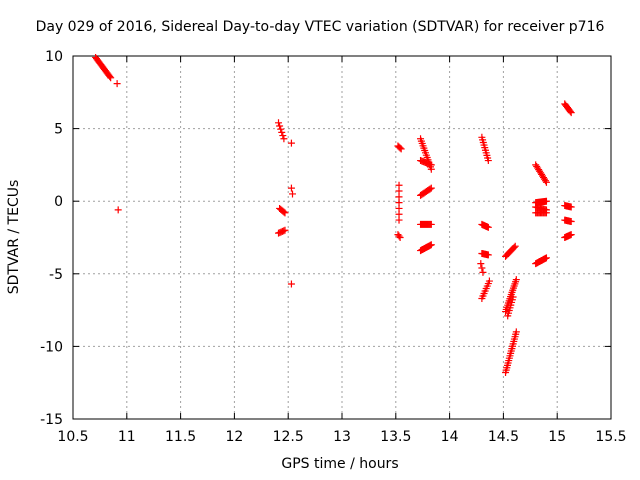  What do you see at coordinates (557, 437) in the screenshot?
I see `x-tick-label: 15` at bounding box center [557, 437].